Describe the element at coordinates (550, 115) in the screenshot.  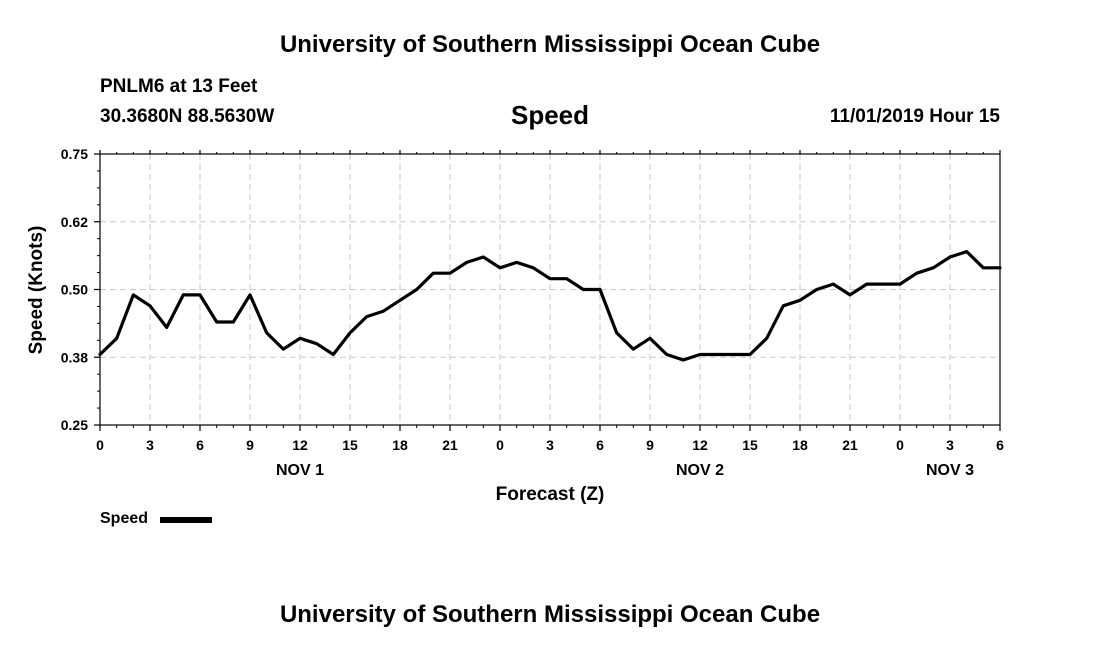
I see `chart-title: Speed` at that location.